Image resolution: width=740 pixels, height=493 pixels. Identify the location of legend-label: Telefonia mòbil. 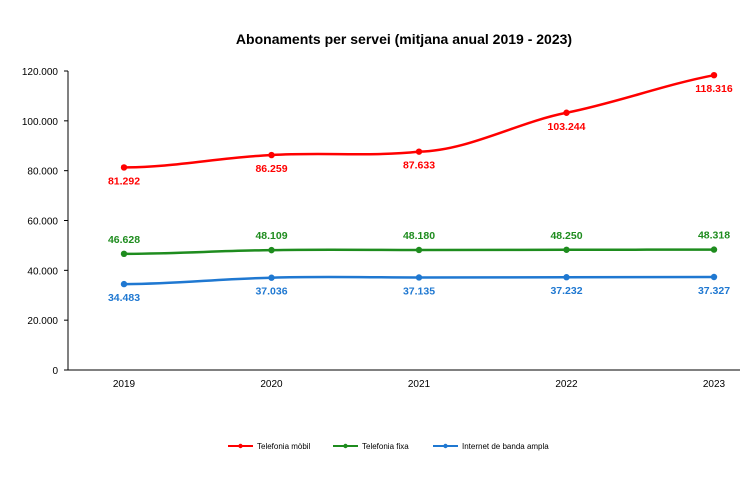
(284, 446).